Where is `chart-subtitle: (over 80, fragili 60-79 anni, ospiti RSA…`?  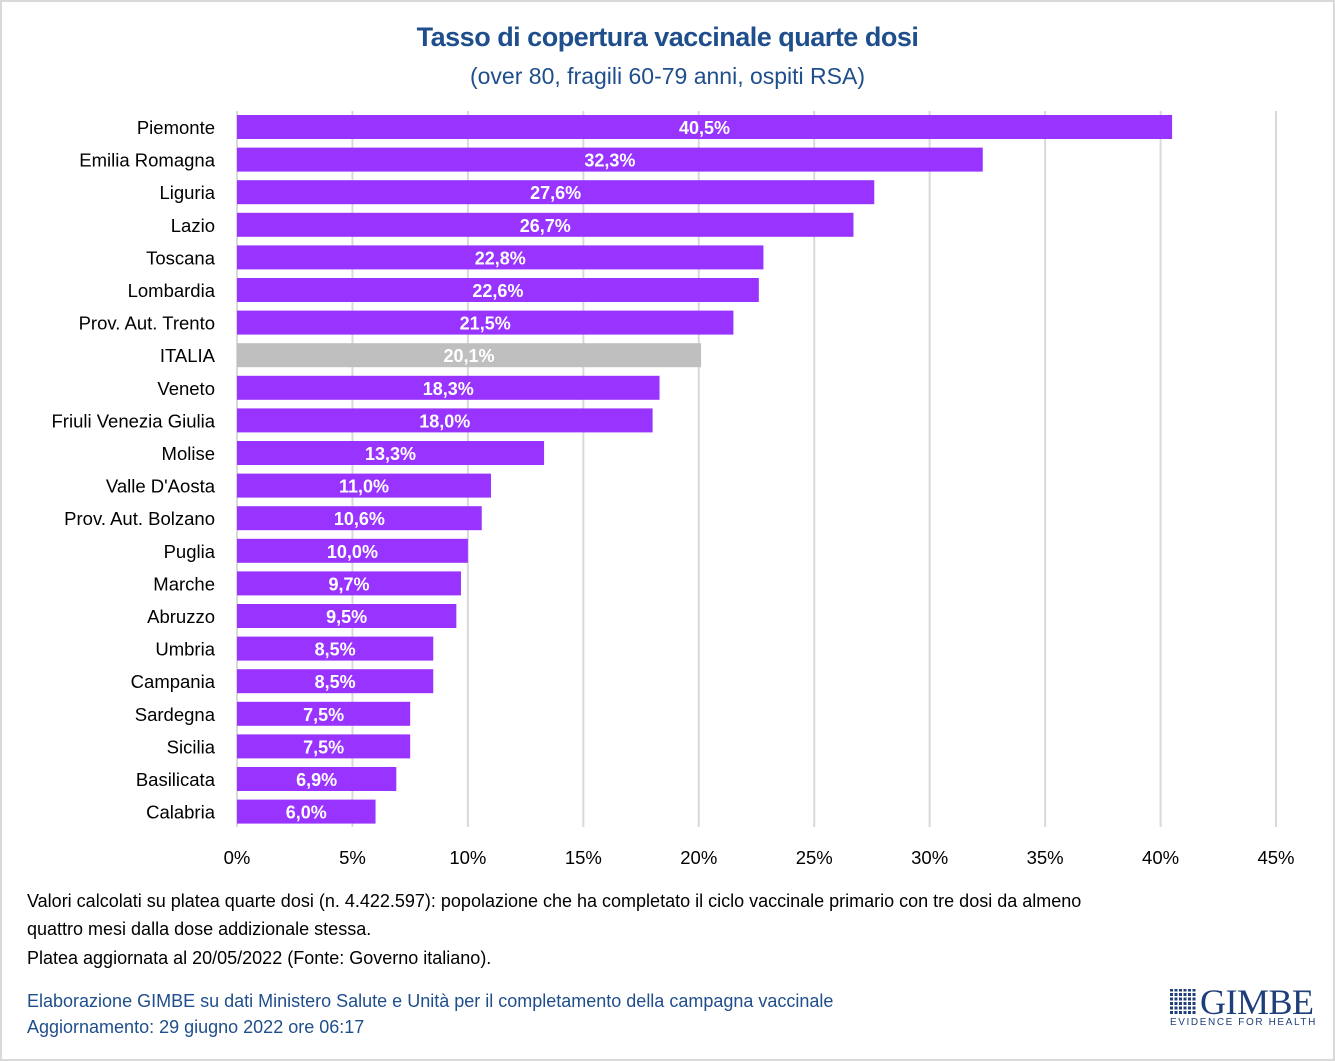
chart-subtitle: (over 80, fragili 60-79 anni, ospiti RSA… is located at coordinates (667, 76).